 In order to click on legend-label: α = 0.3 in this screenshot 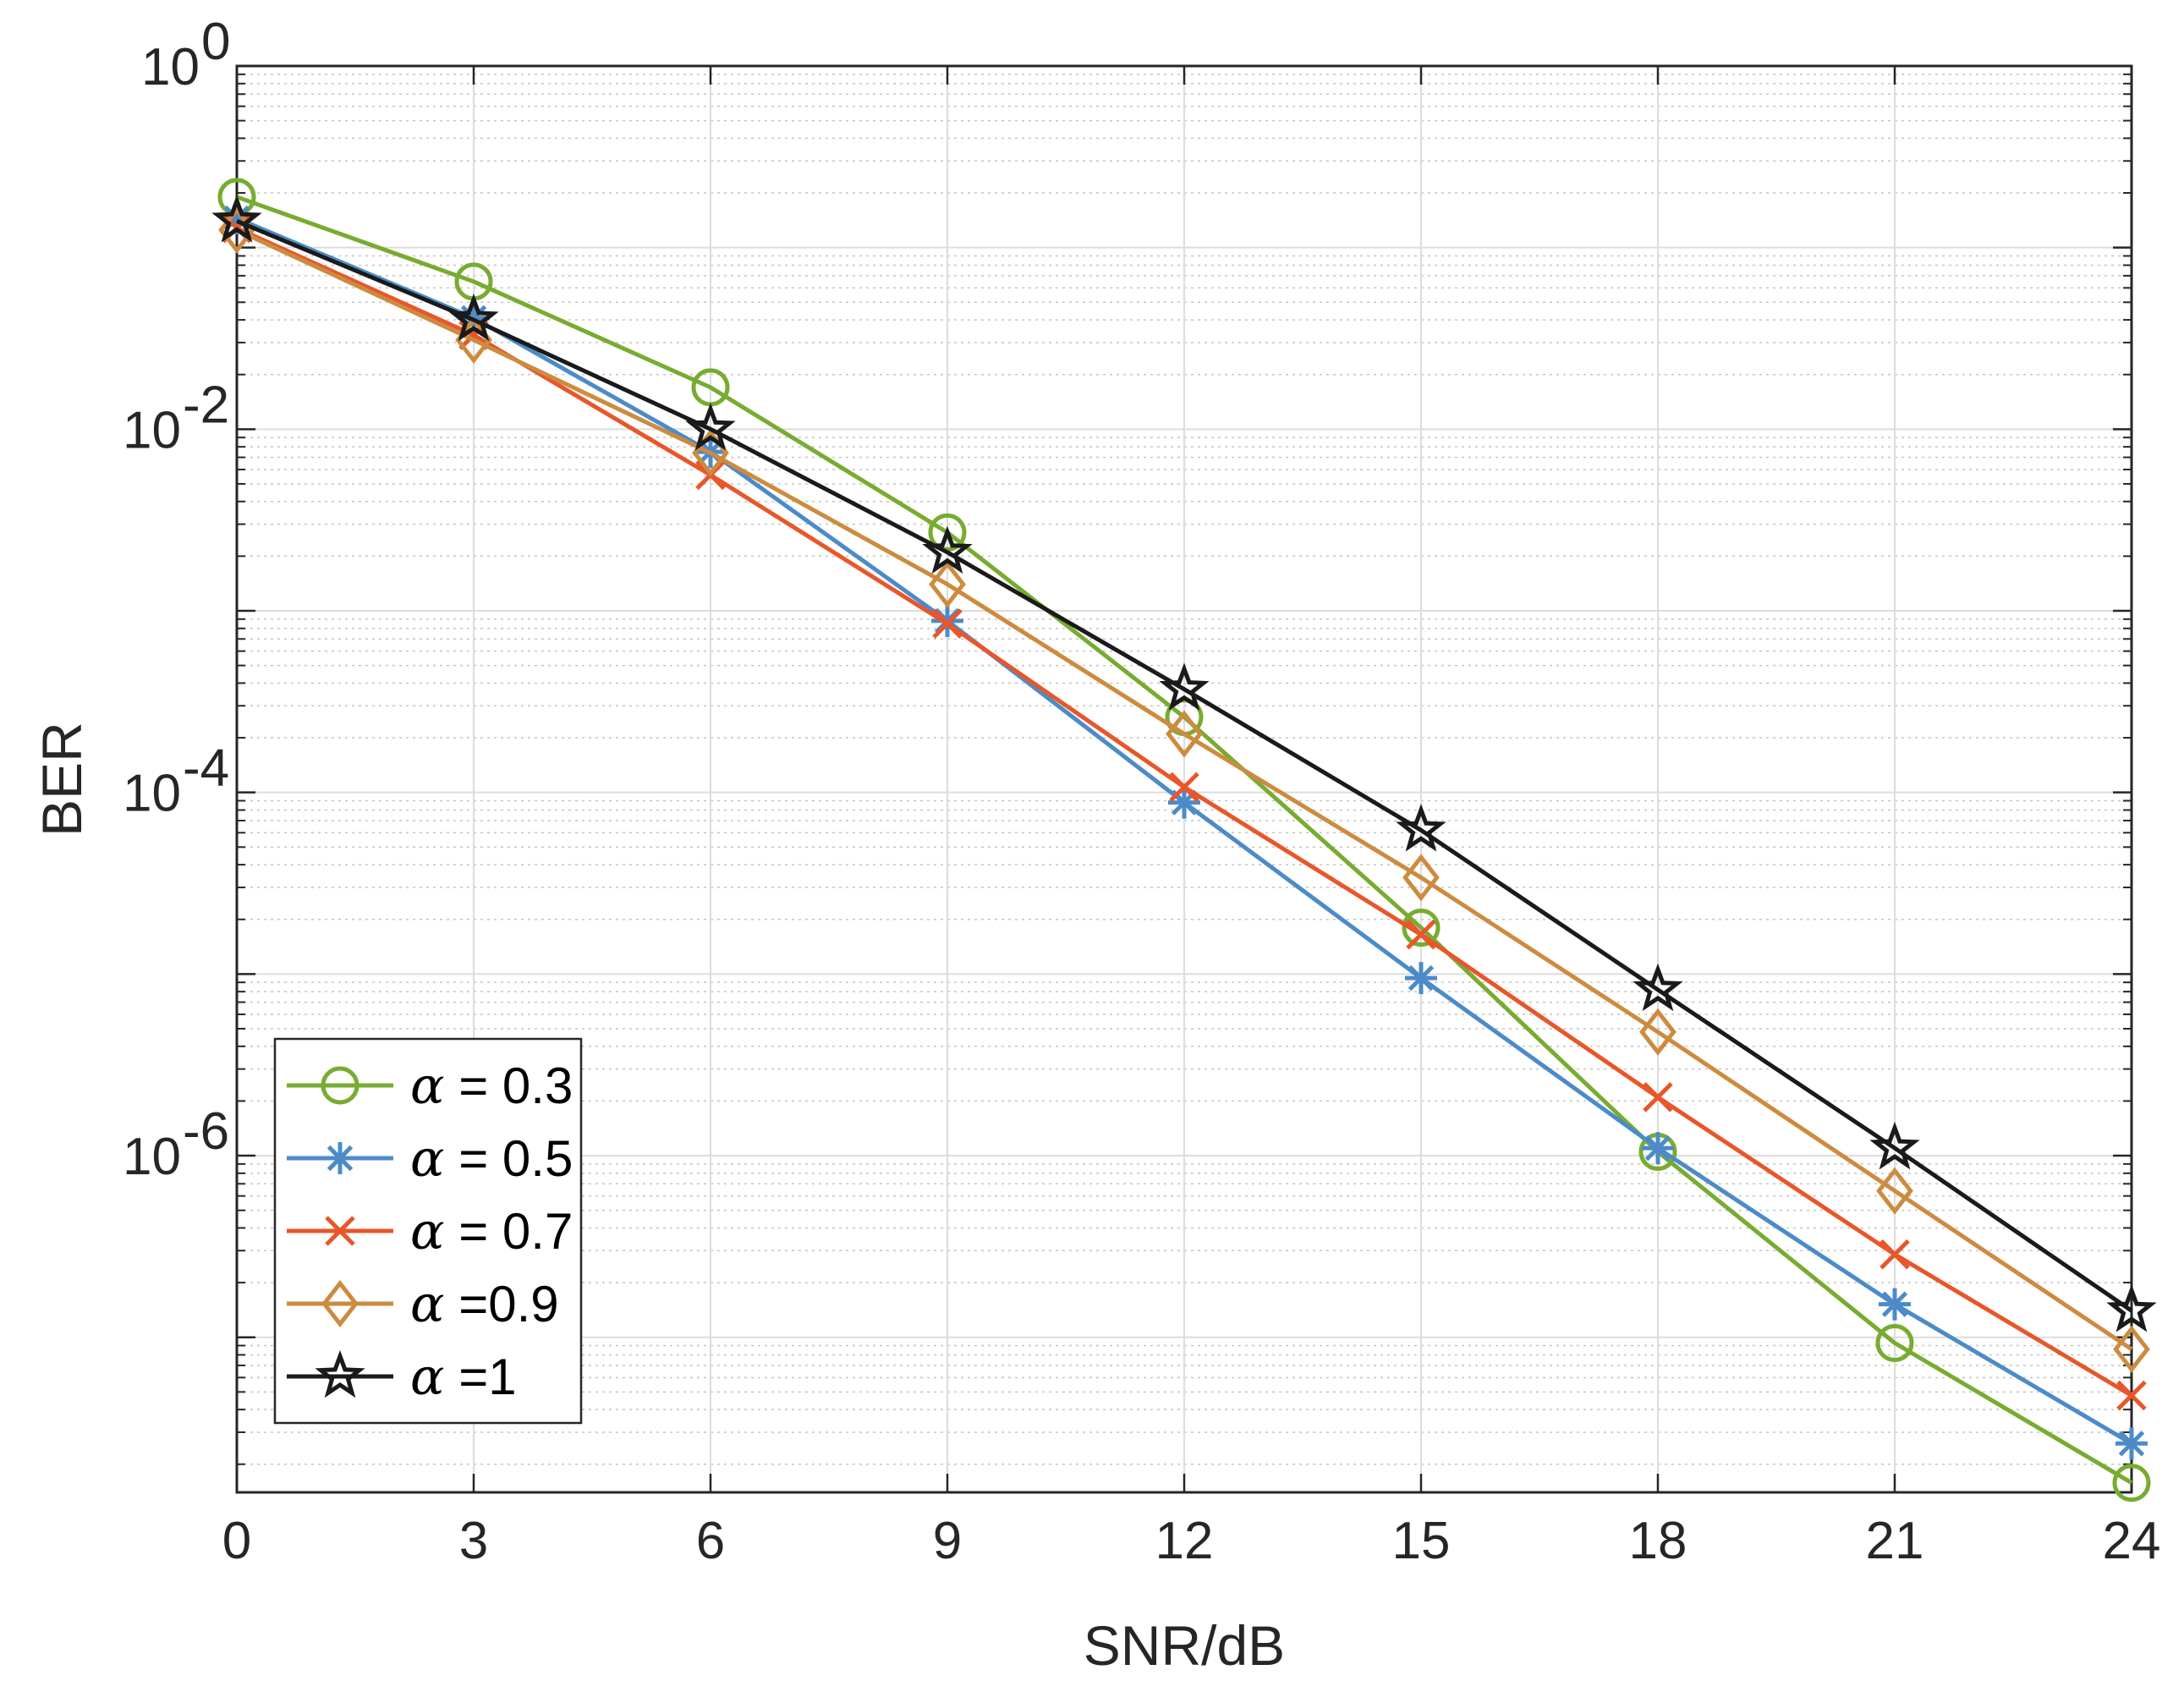, I will do `click(492, 1086)`.